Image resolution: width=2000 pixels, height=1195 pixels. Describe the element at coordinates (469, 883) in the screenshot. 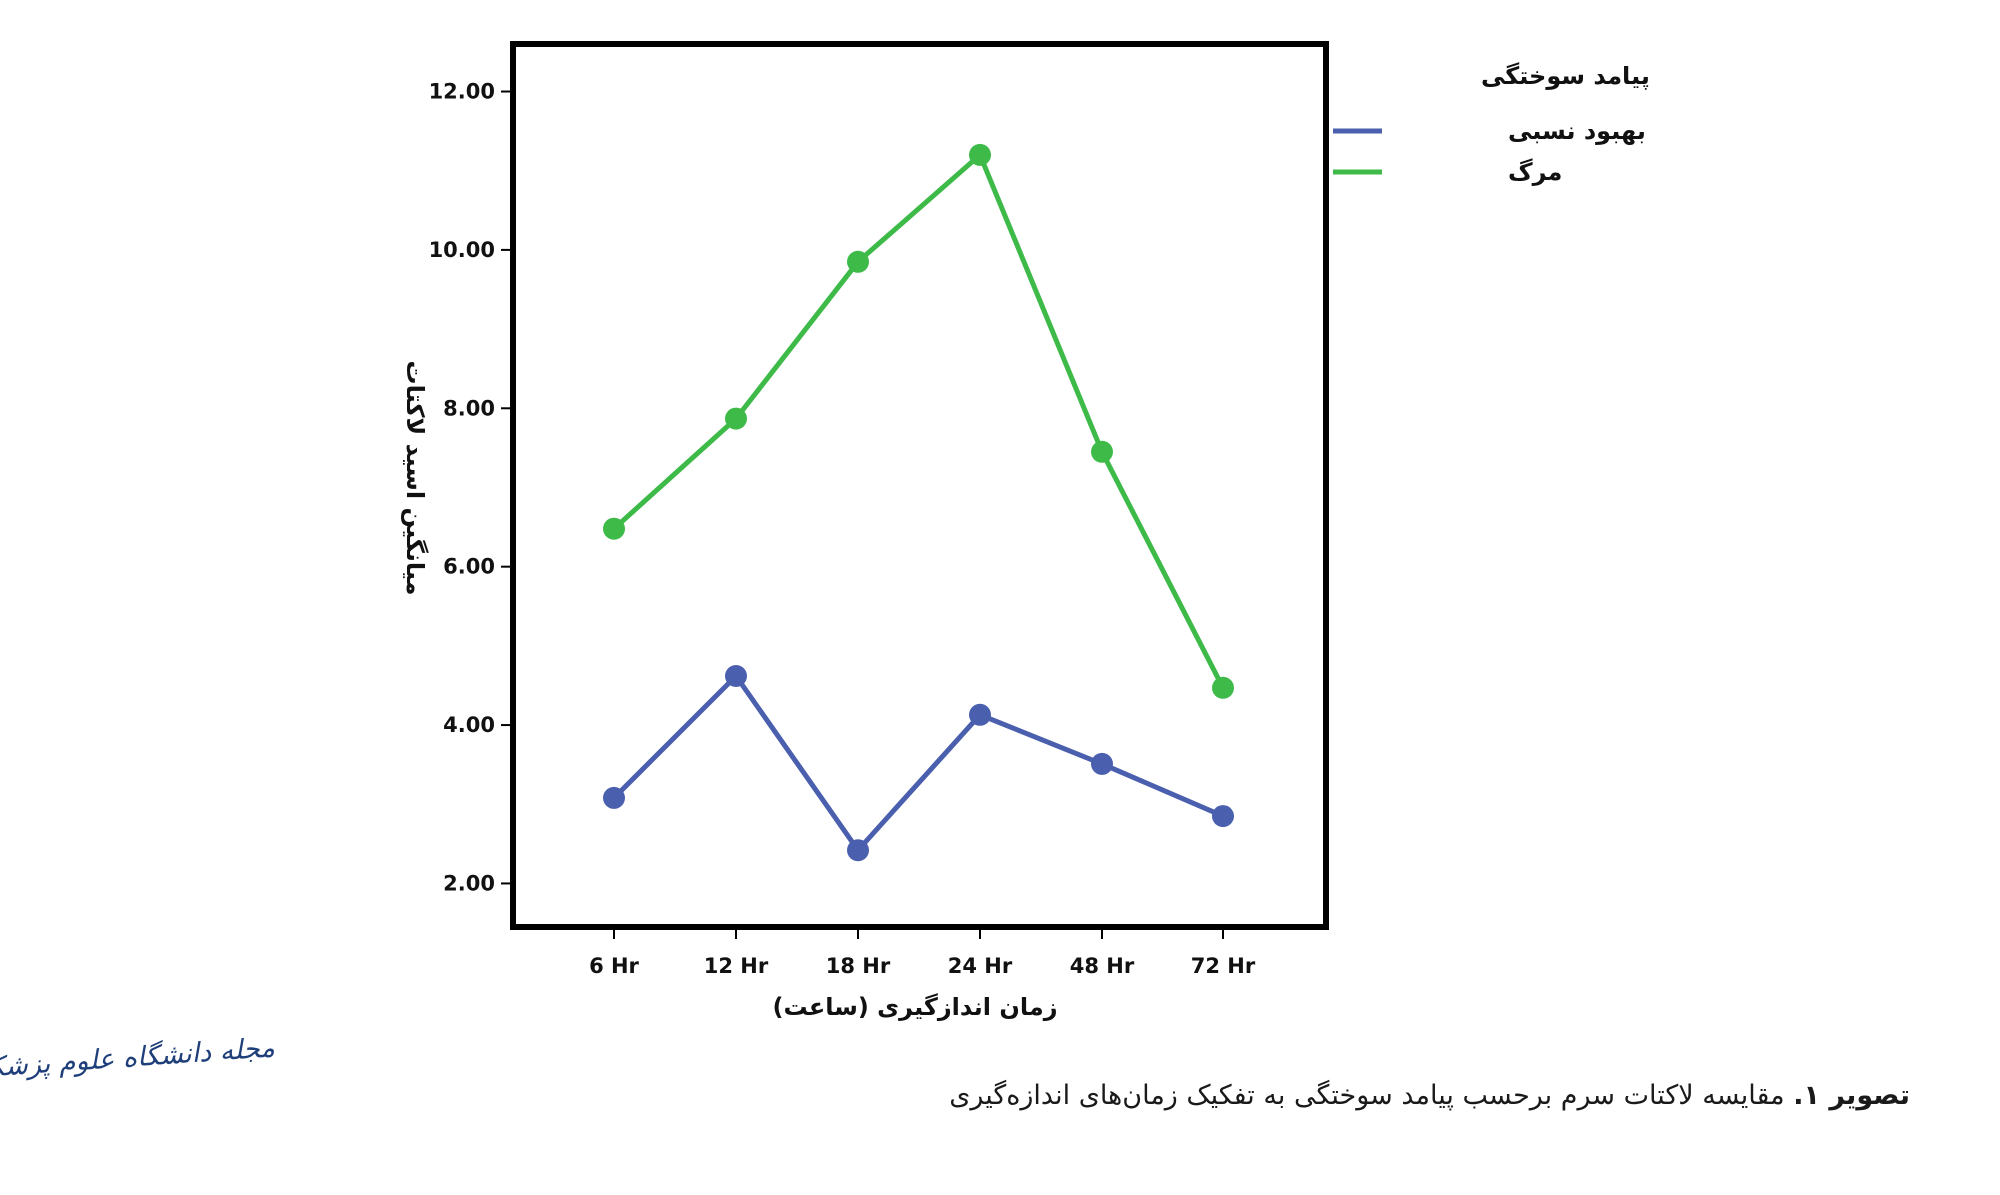

I see `y-tick-label: 2.00` at that location.